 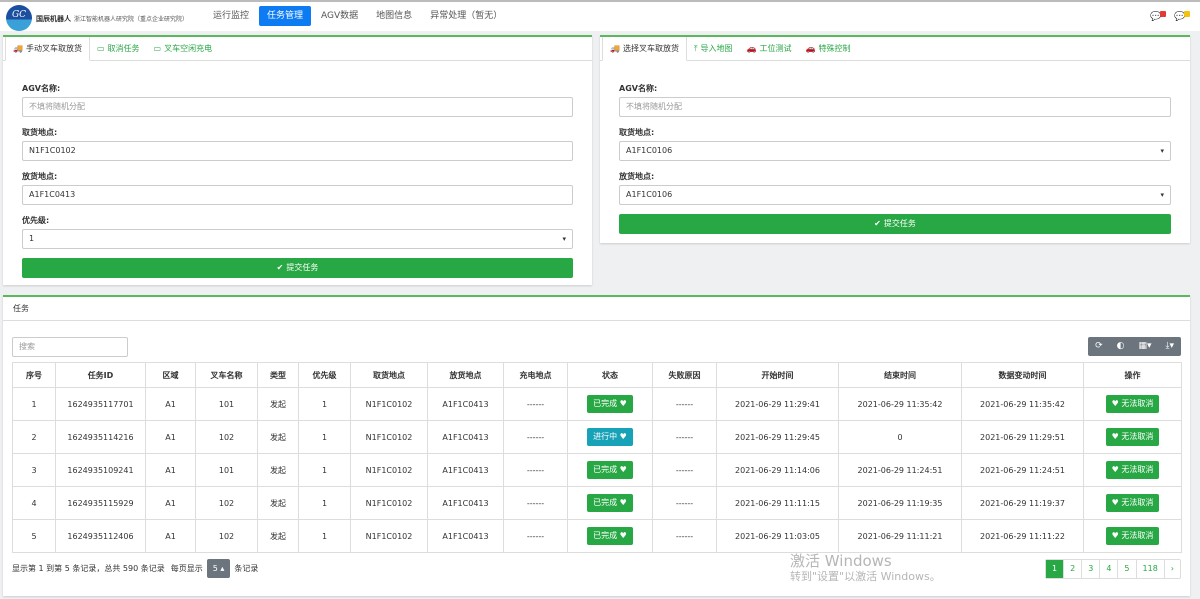 I want to click on field-label: 优先级:, so click(x=36, y=220).